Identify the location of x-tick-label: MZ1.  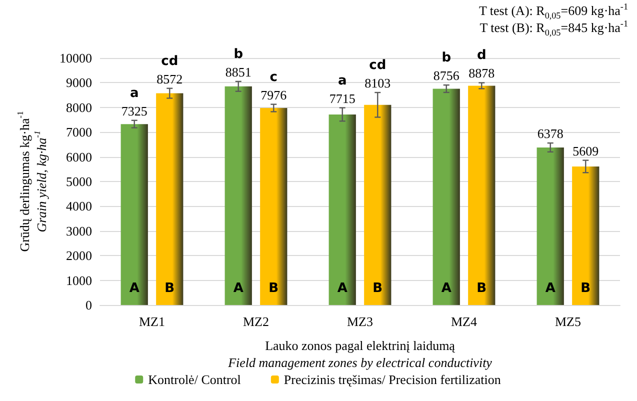
(152, 321).